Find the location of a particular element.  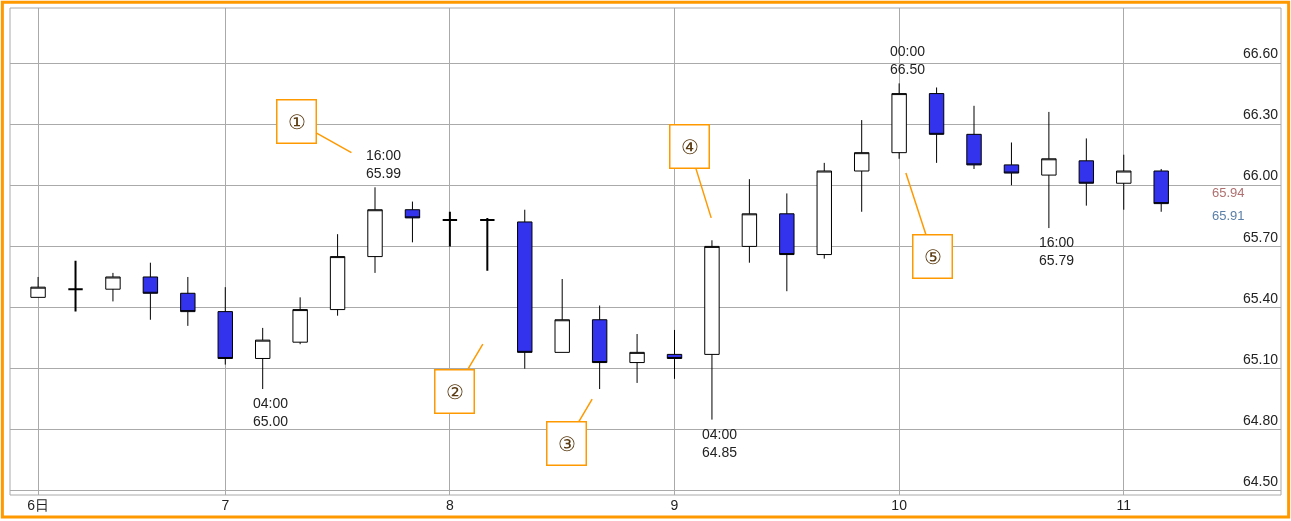

x-tick-label: 8 is located at coordinates (449, 505).